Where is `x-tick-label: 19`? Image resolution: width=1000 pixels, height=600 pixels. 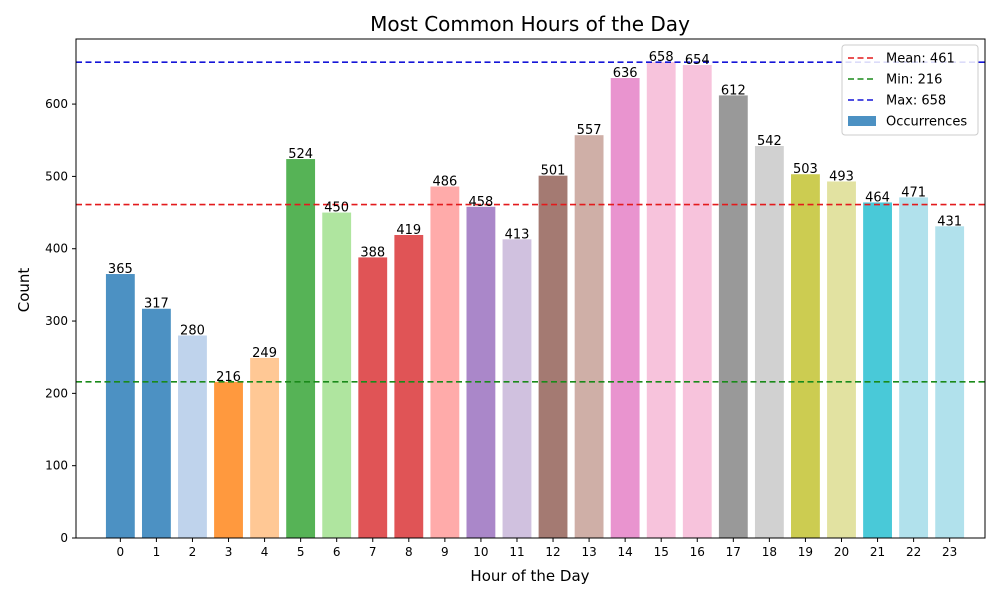 x-tick-label: 19 is located at coordinates (805, 552).